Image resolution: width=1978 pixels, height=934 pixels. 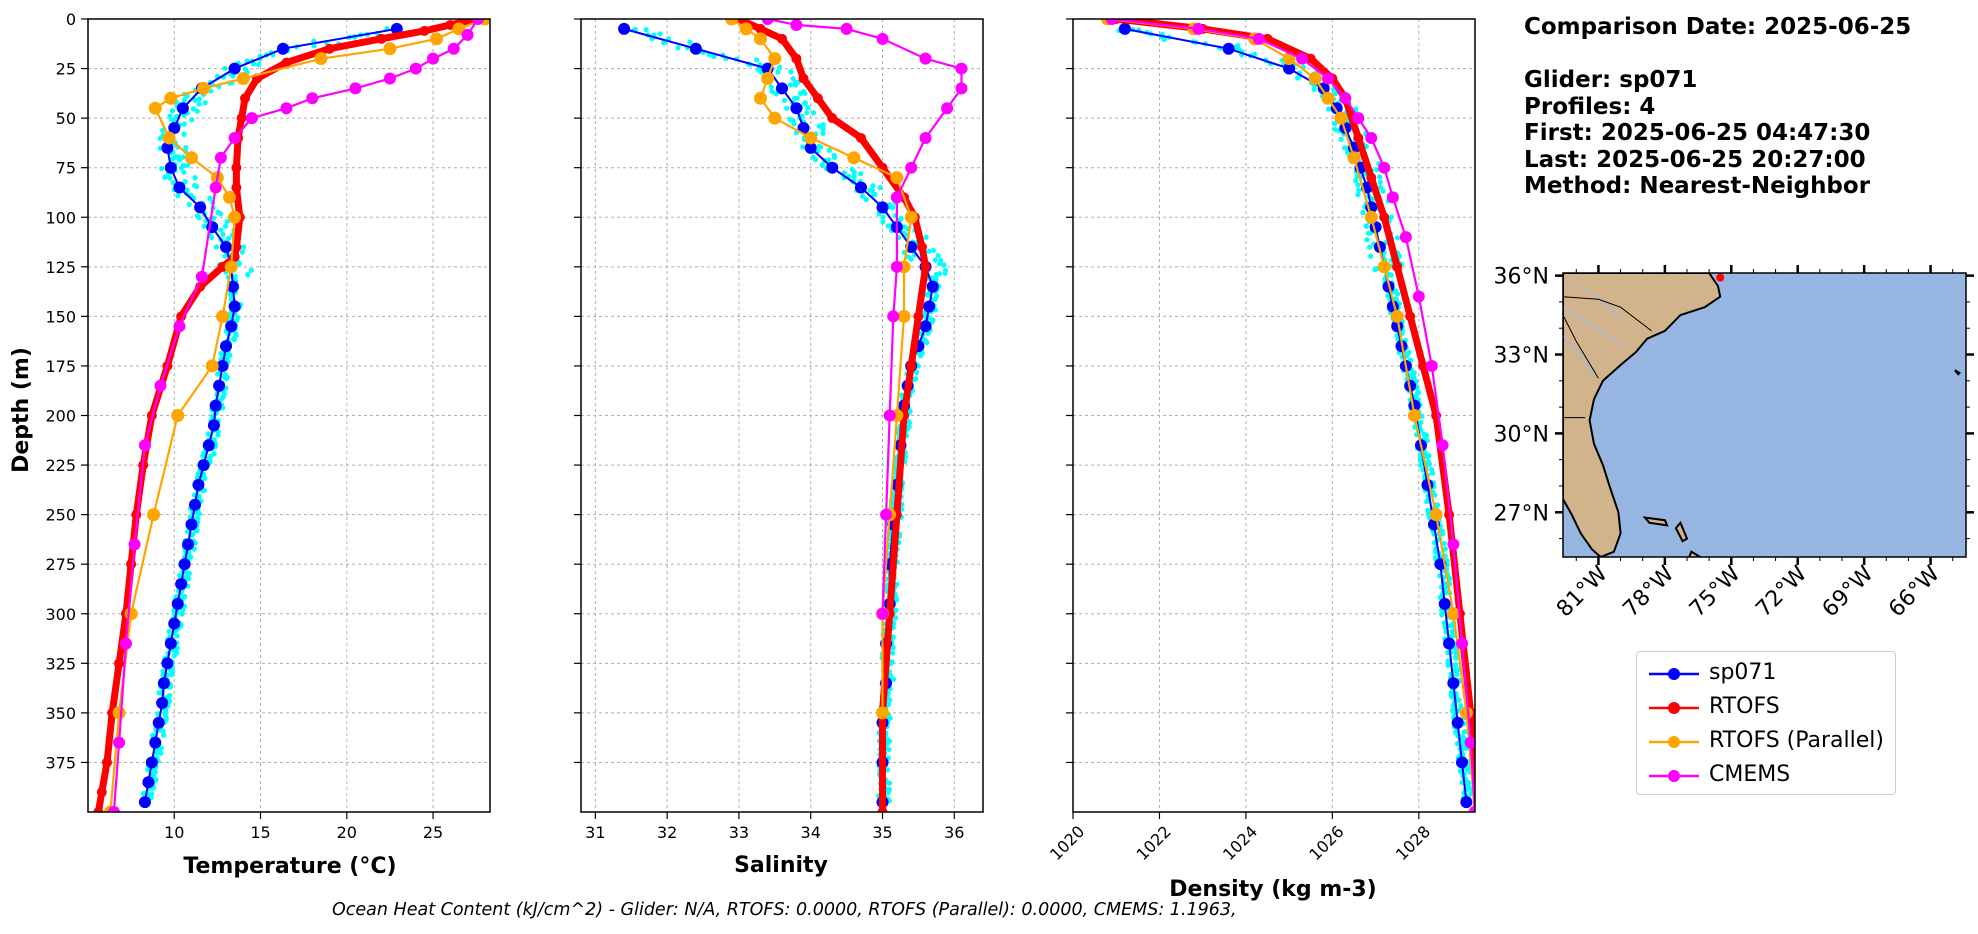 I want to click on x-tick-label: 34, so click(x=811, y=832).